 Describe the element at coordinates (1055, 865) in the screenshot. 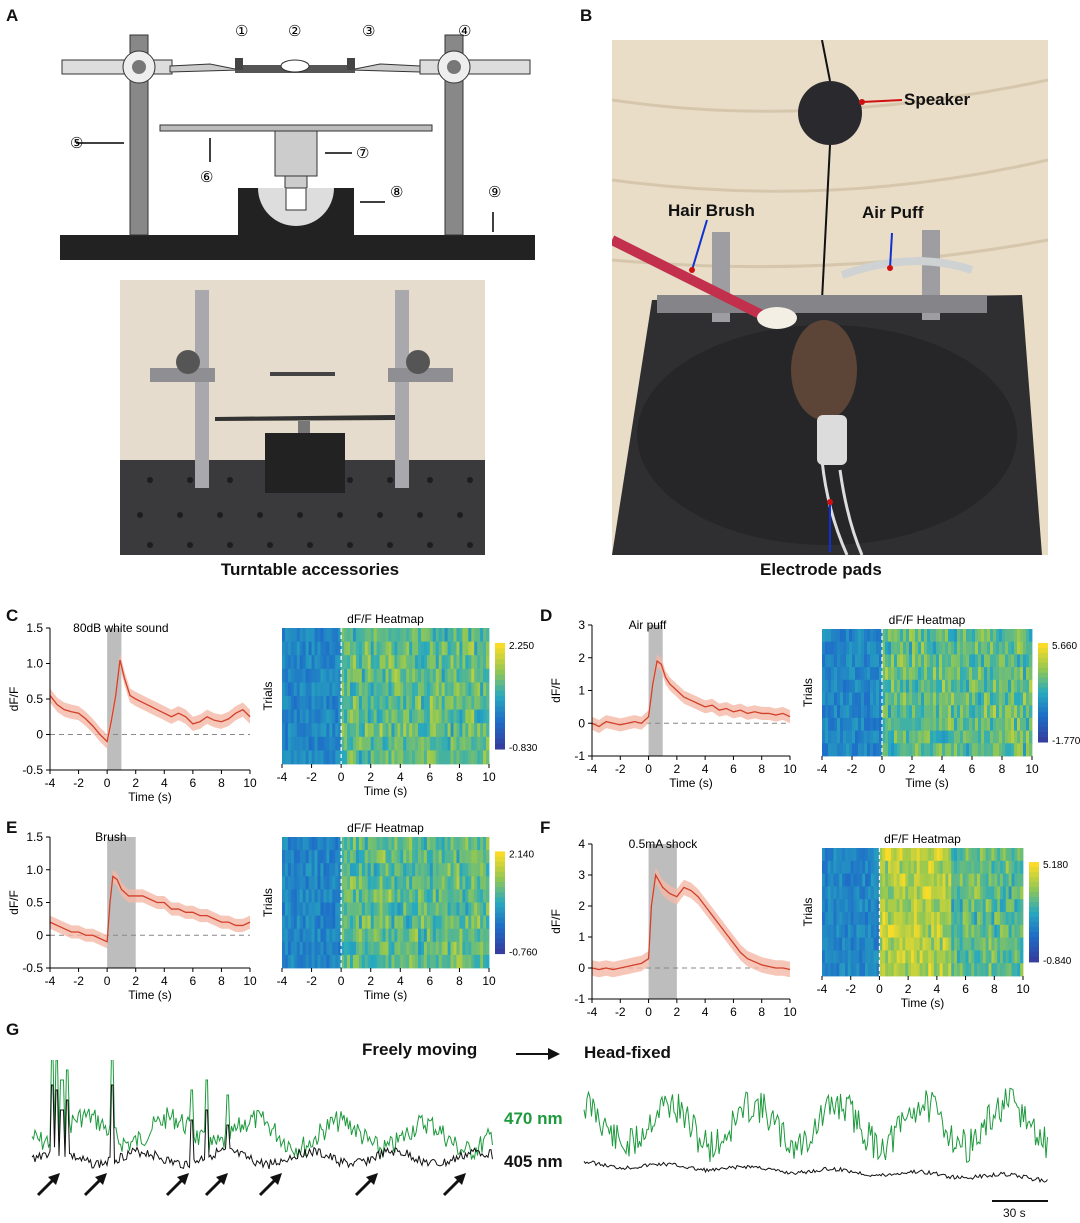

I see `colorbar-max-label: 5.180` at that location.